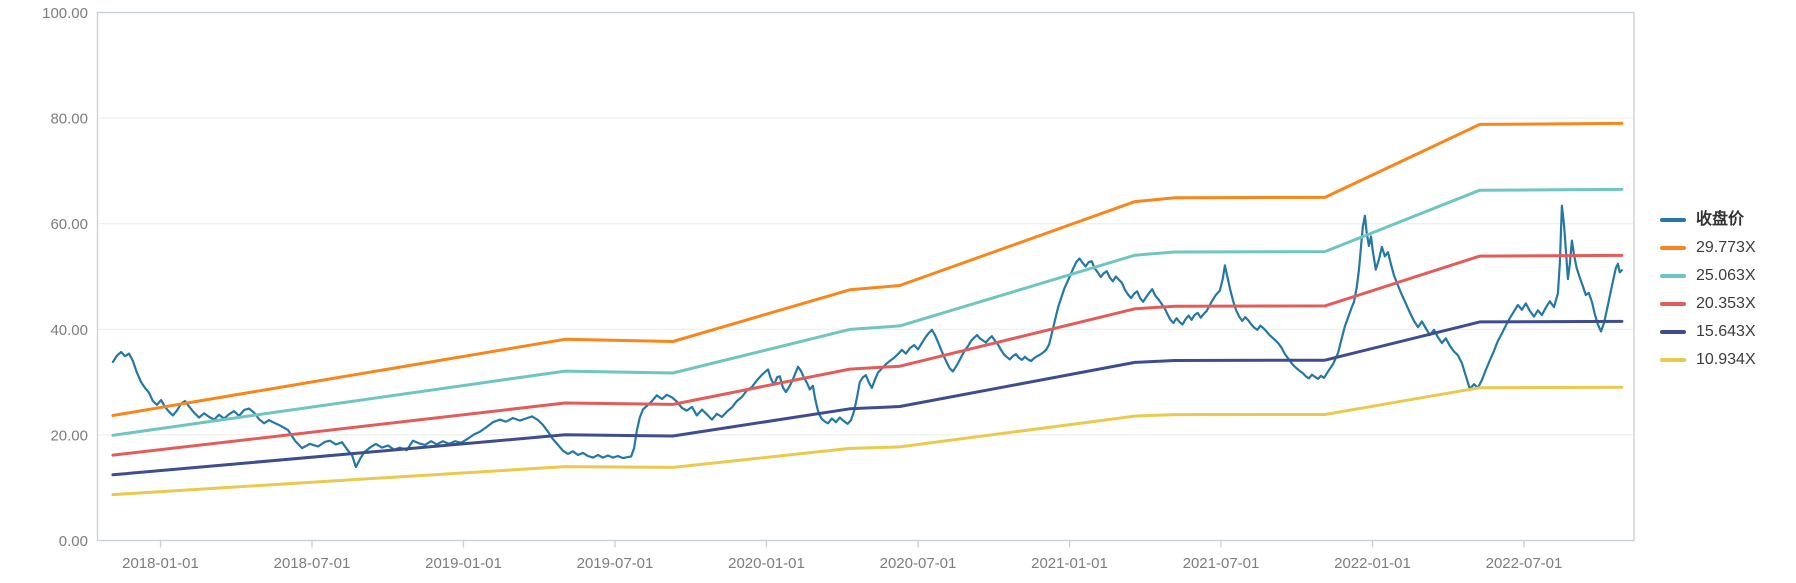  I want to click on legend-item-10.934x: 10.934X, so click(1708, 360).